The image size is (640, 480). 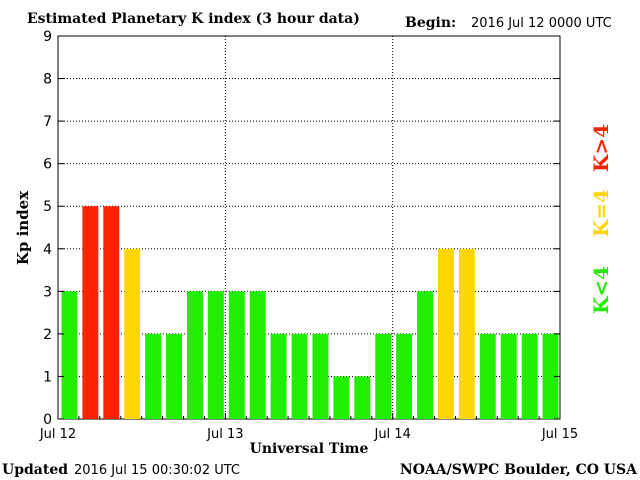 I want to click on y-tick-label: 1, so click(x=47, y=377).